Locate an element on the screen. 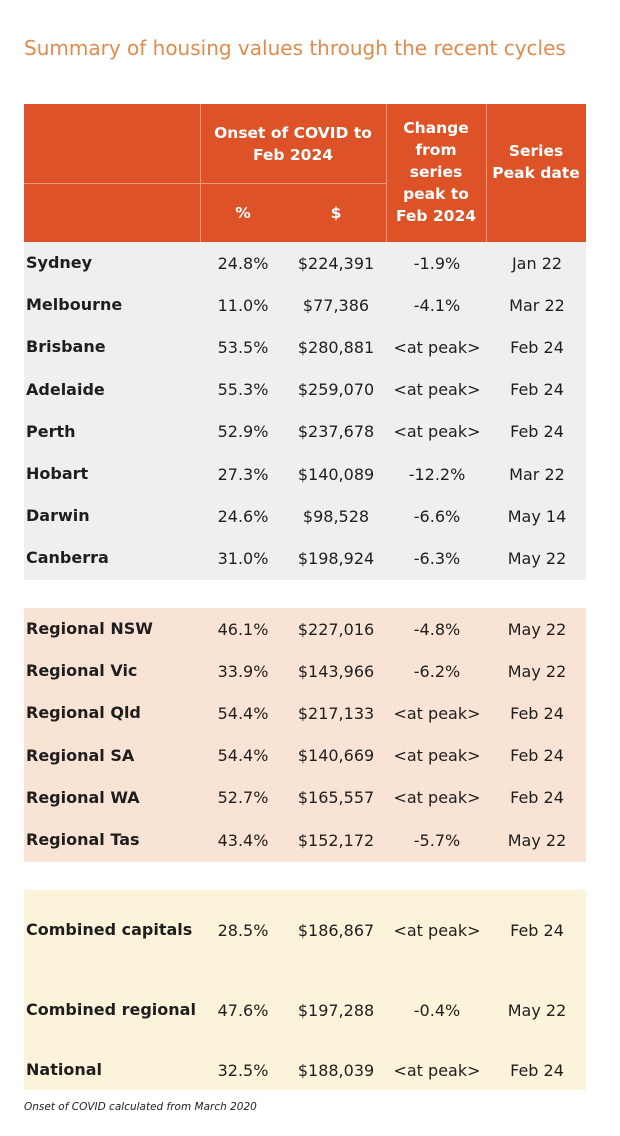 The image size is (620, 1136). row-value: $188,039 is located at coordinates (336, 1070).